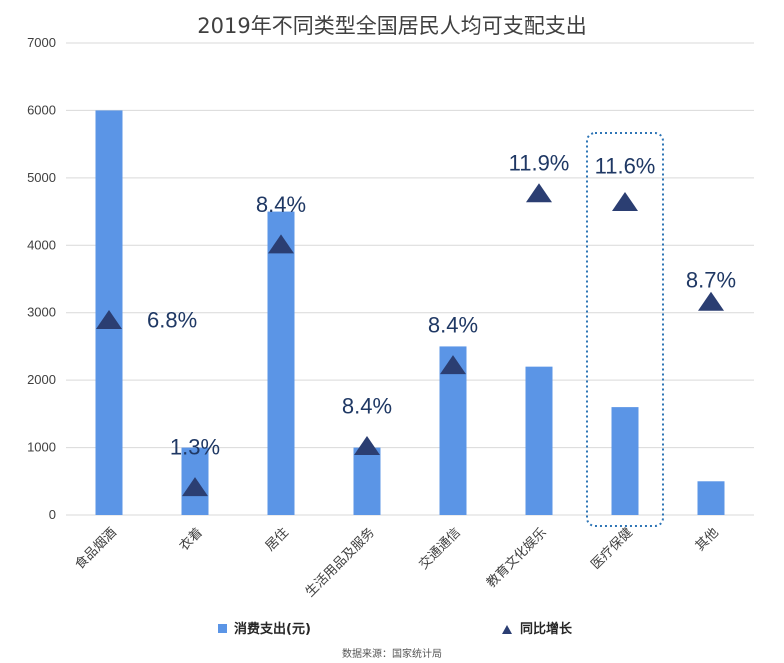  I want to click on data-label: 8.7%, so click(711, 279).